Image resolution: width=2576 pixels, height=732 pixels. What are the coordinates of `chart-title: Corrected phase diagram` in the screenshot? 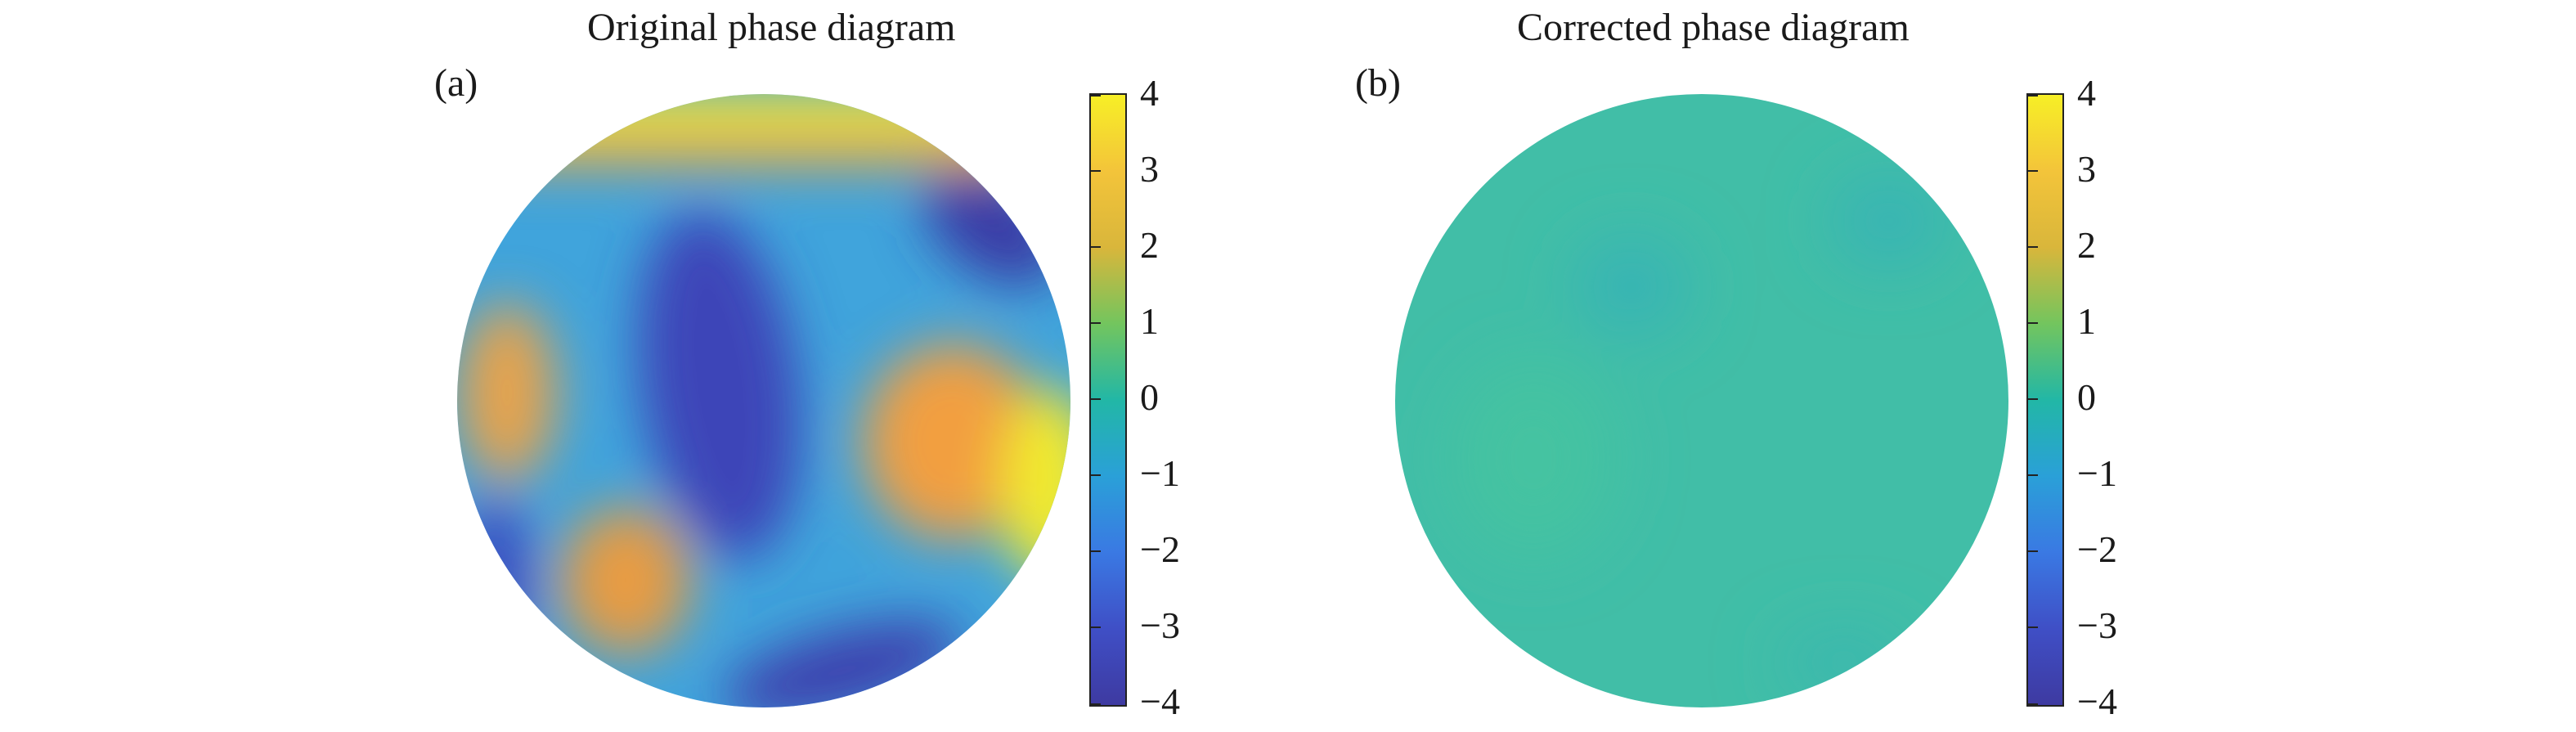 It's located at (1713, 28).